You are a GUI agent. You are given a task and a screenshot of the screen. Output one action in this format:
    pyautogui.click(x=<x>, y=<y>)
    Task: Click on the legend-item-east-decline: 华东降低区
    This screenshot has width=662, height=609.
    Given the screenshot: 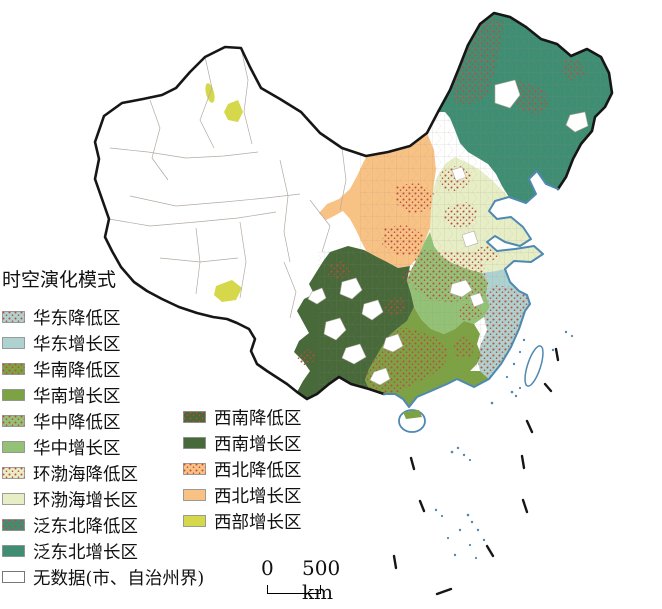 What is the action you would take?
    pyautogui.click(x=103, y=317)
    